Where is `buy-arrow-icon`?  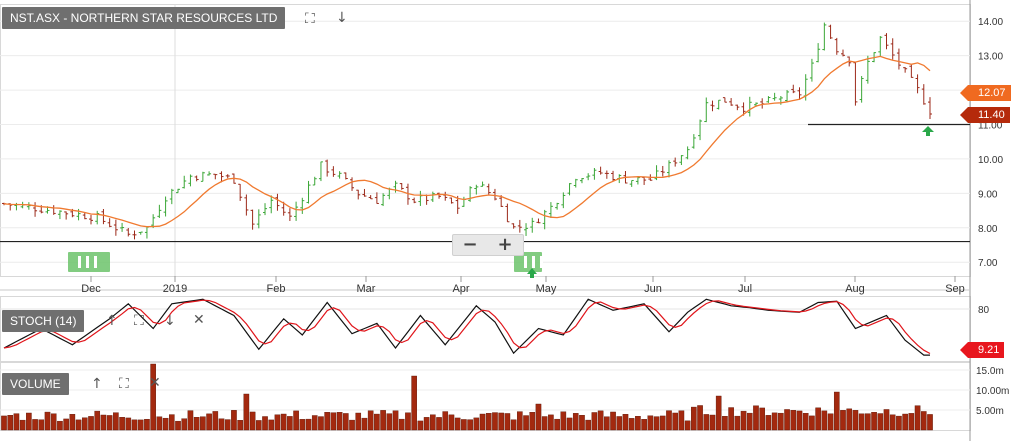
buy-arrow-icon is located at coordinates (532, 273).